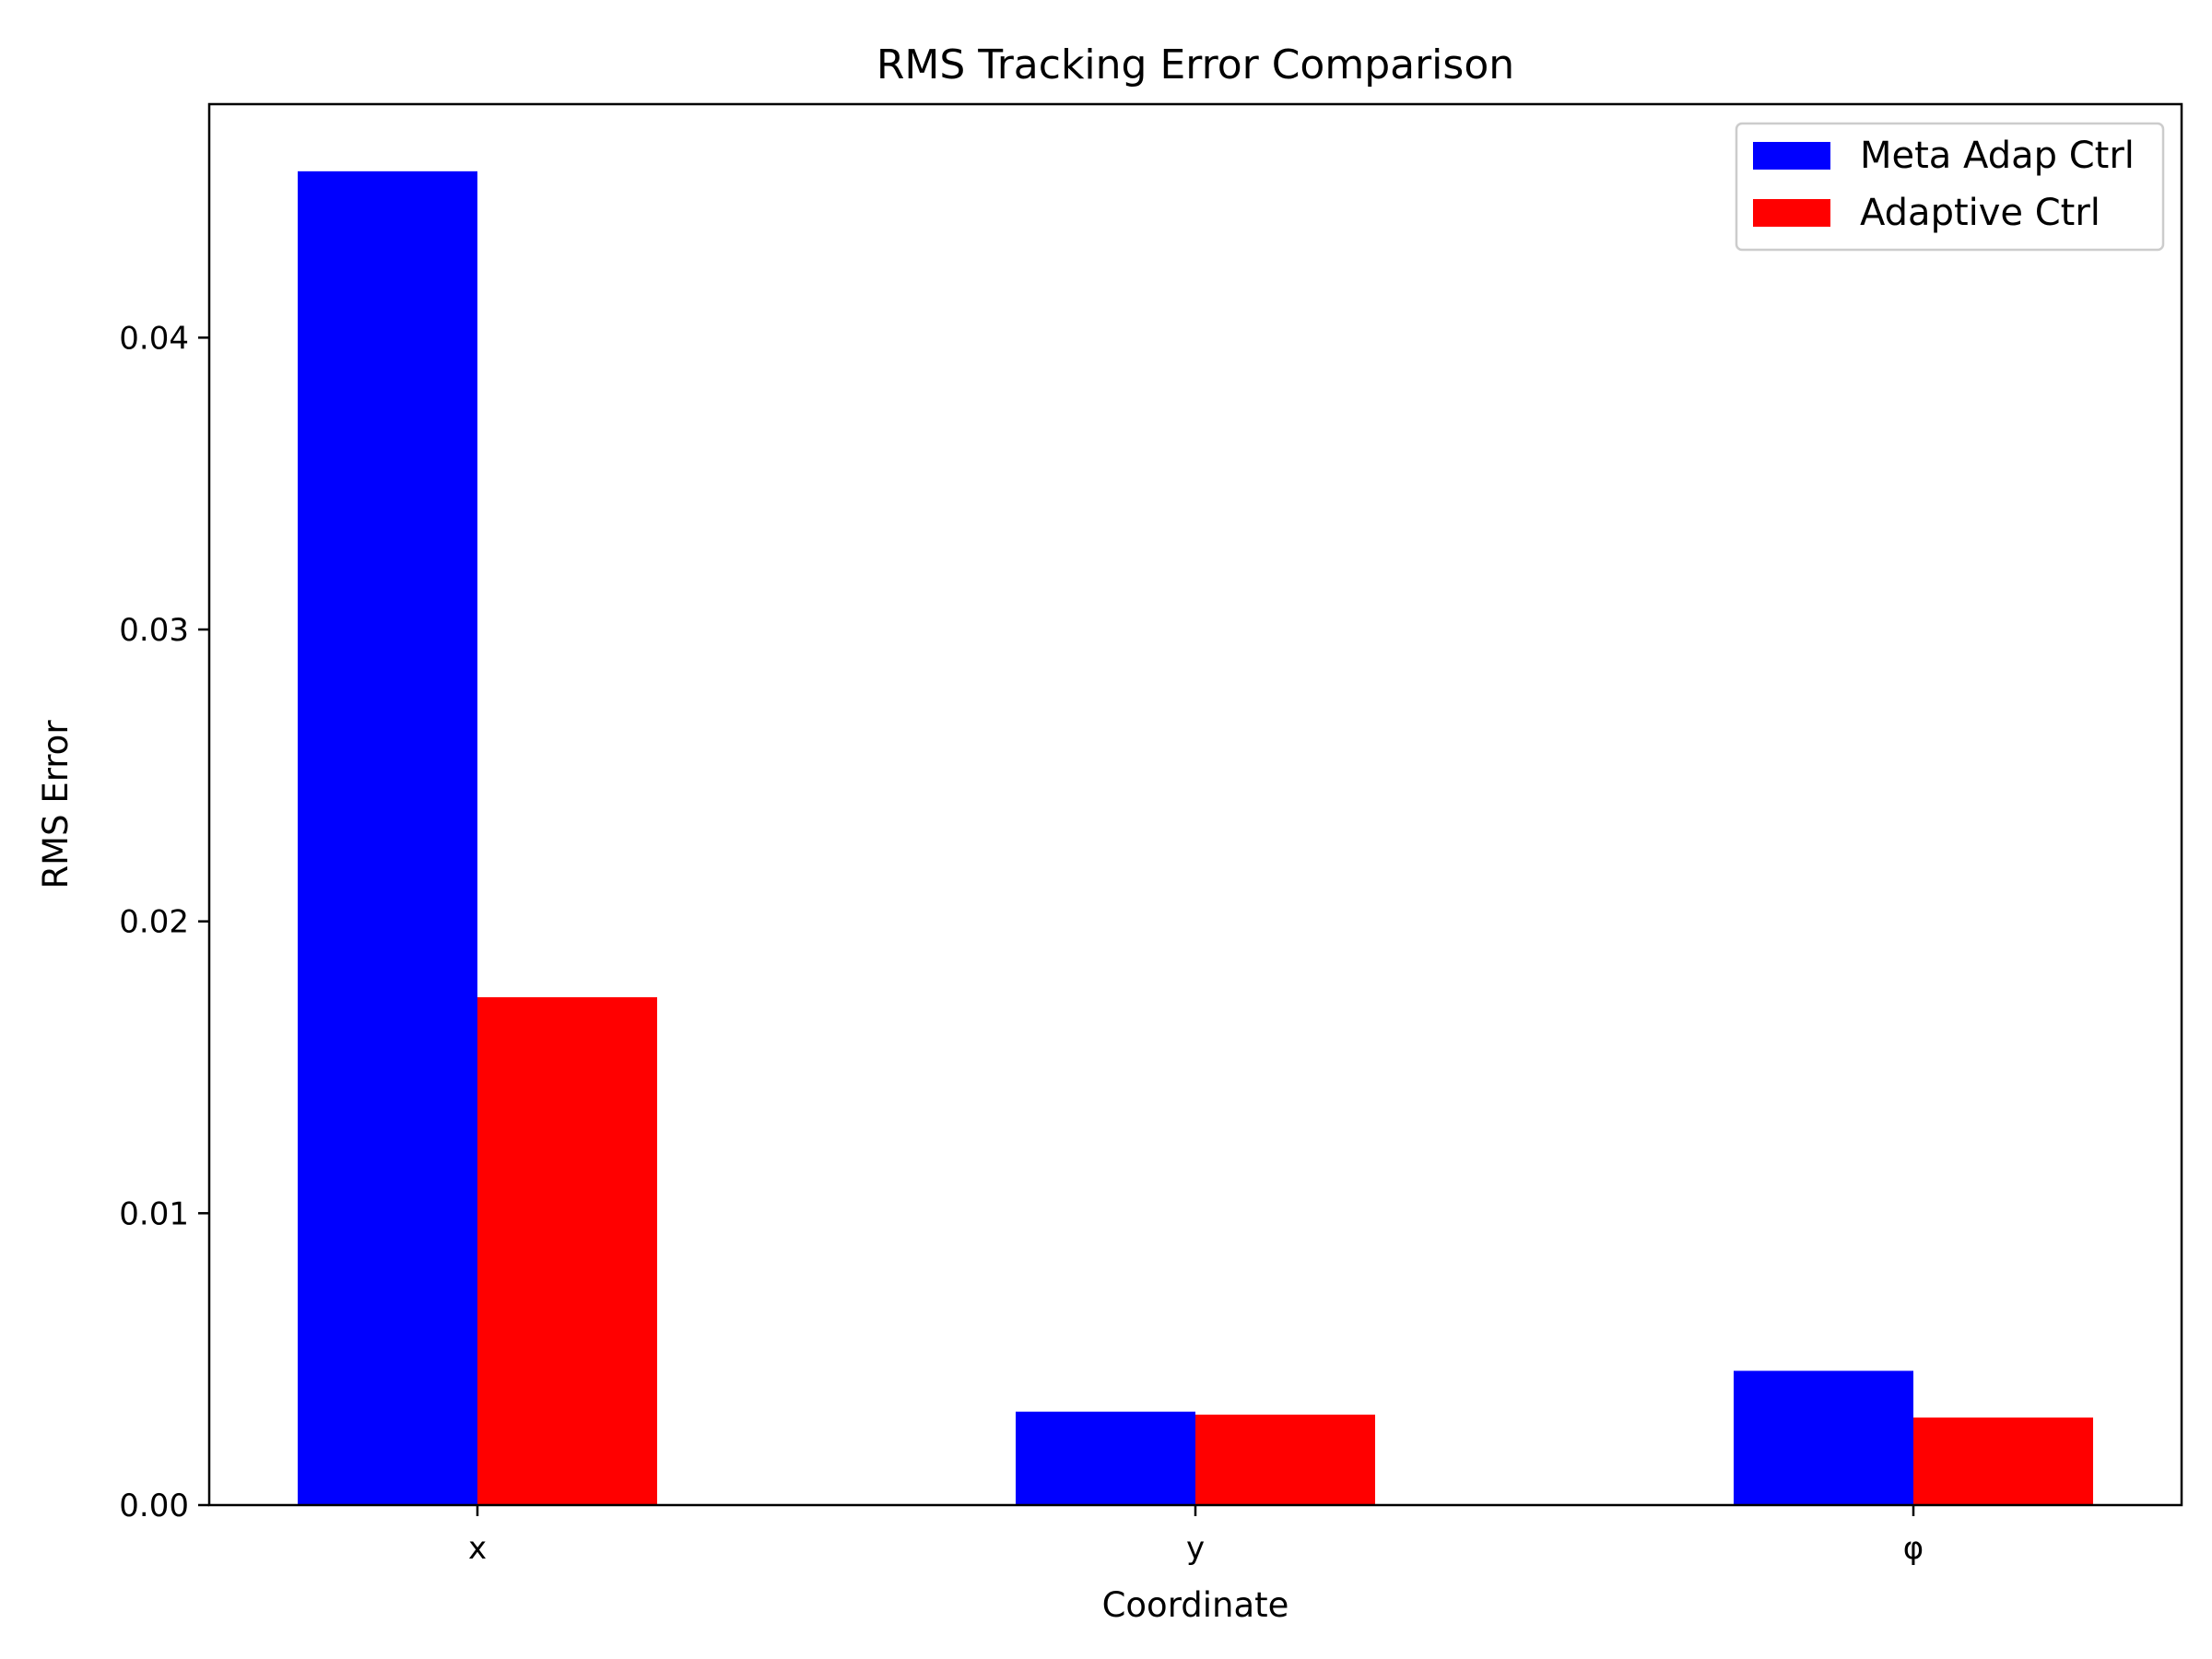 The image size is (2212, 1659). I want to click on bar-adaptive-ctrl-x, so click(567, 1251).